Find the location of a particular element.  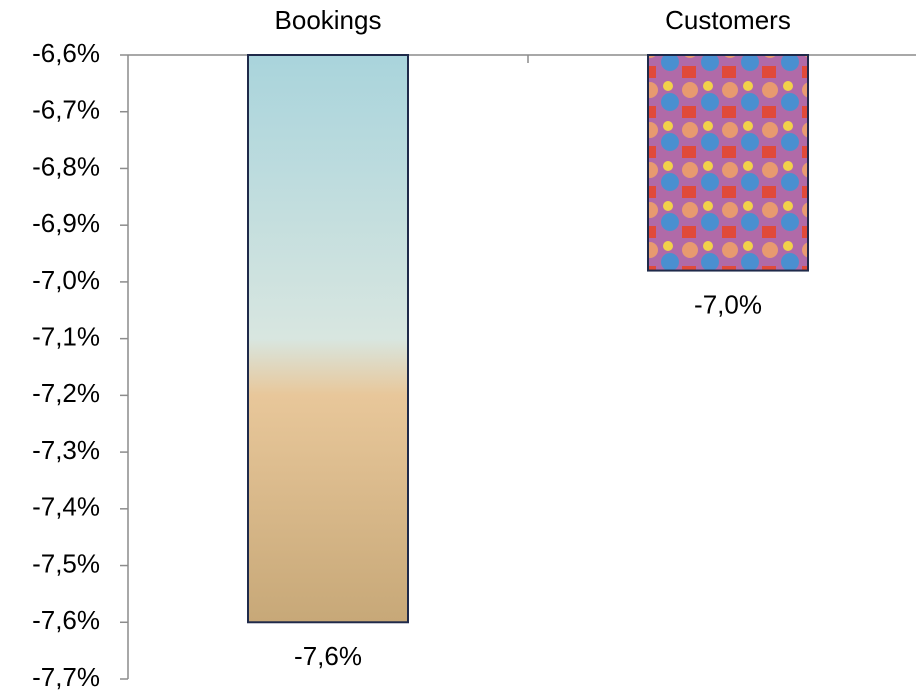

data-label: -7,0% is located at coordinates (728, 304).